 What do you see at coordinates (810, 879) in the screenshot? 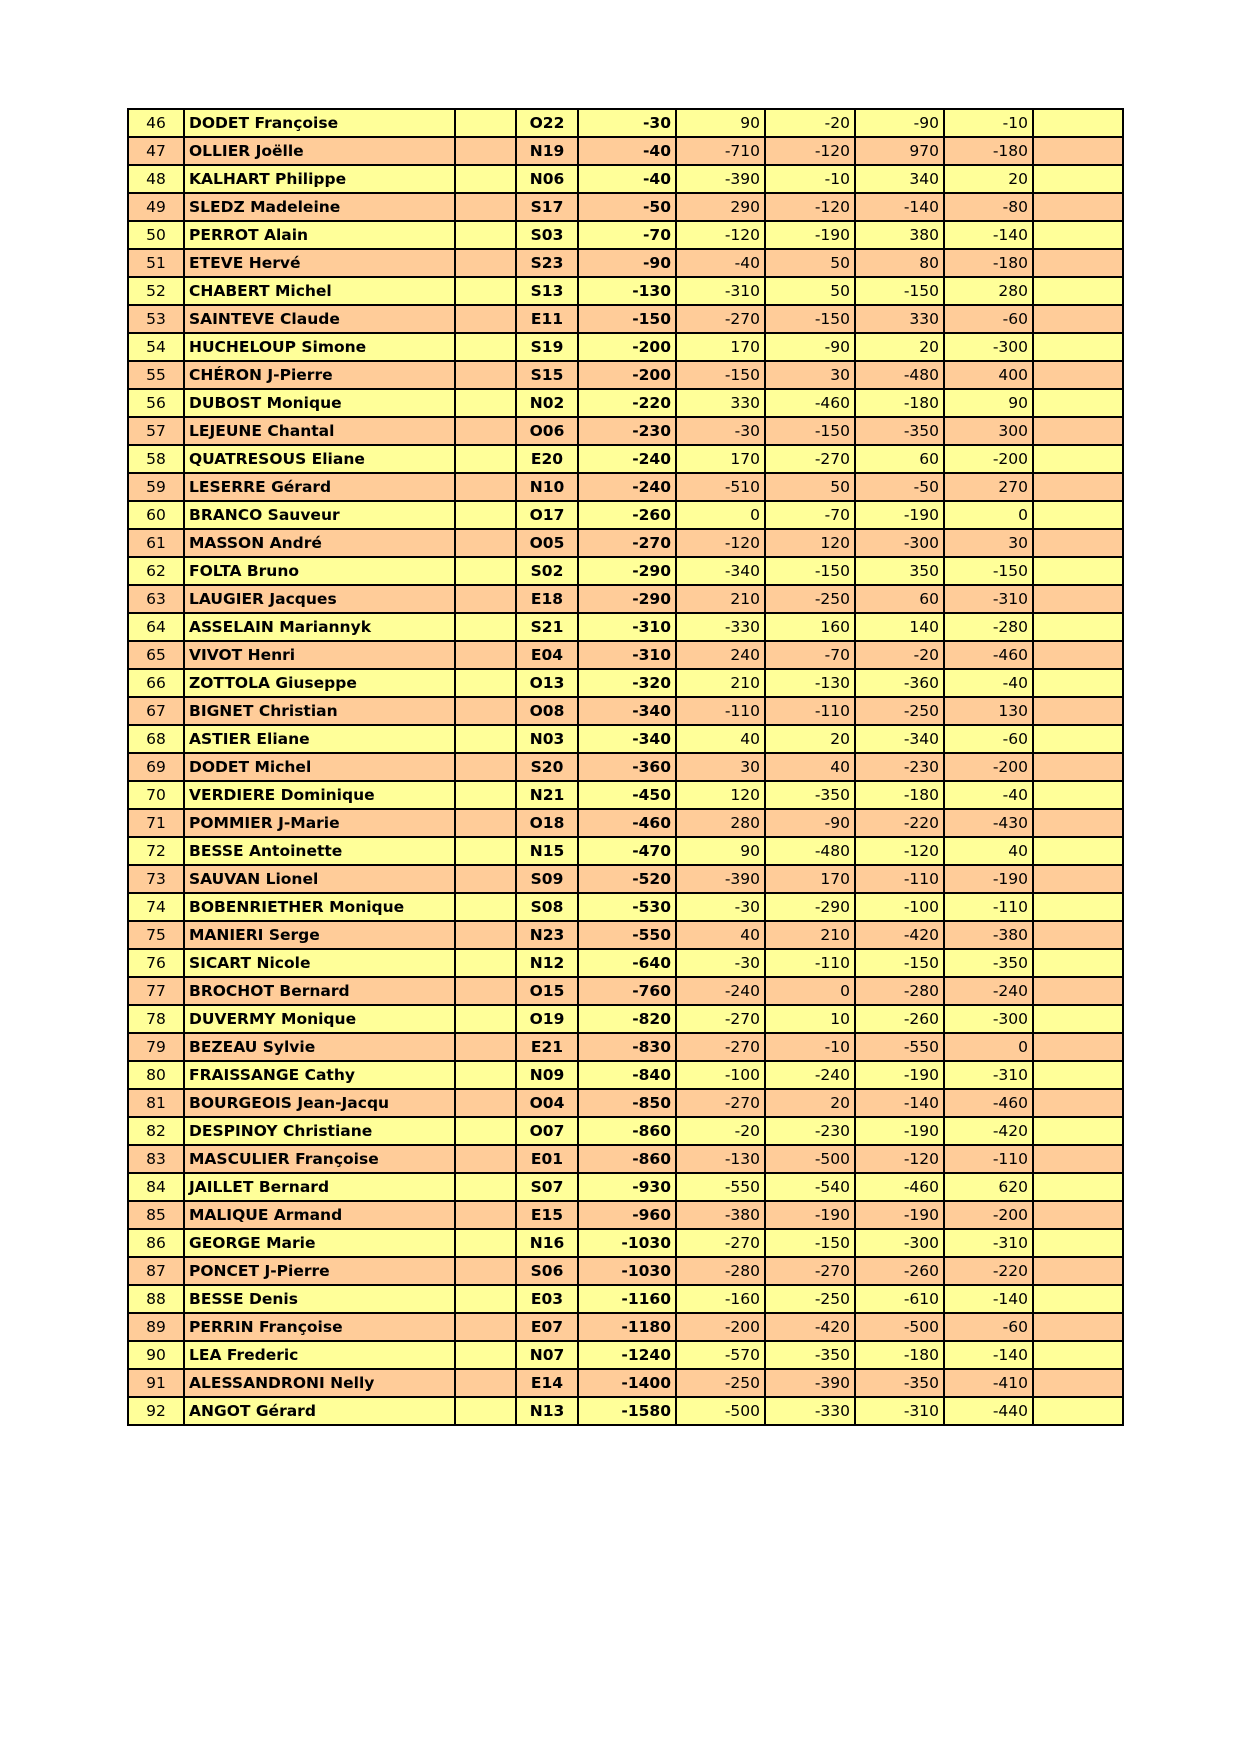
I see `round-2-cell: 170` at bounding box center [810, 879].